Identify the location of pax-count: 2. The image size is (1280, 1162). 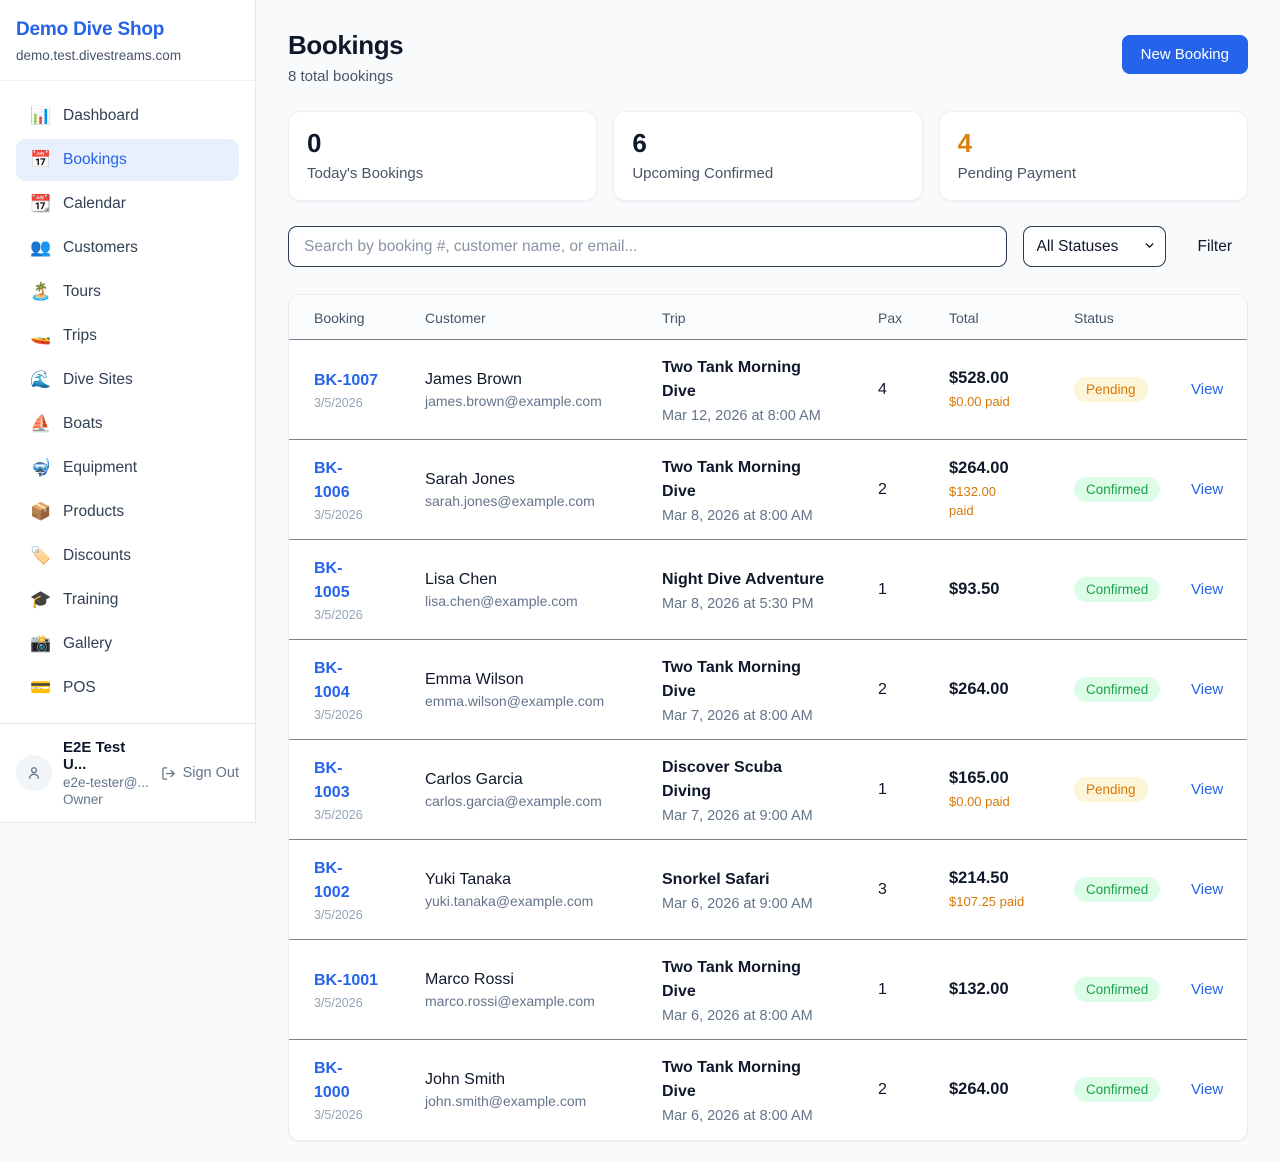
(882, 1089).